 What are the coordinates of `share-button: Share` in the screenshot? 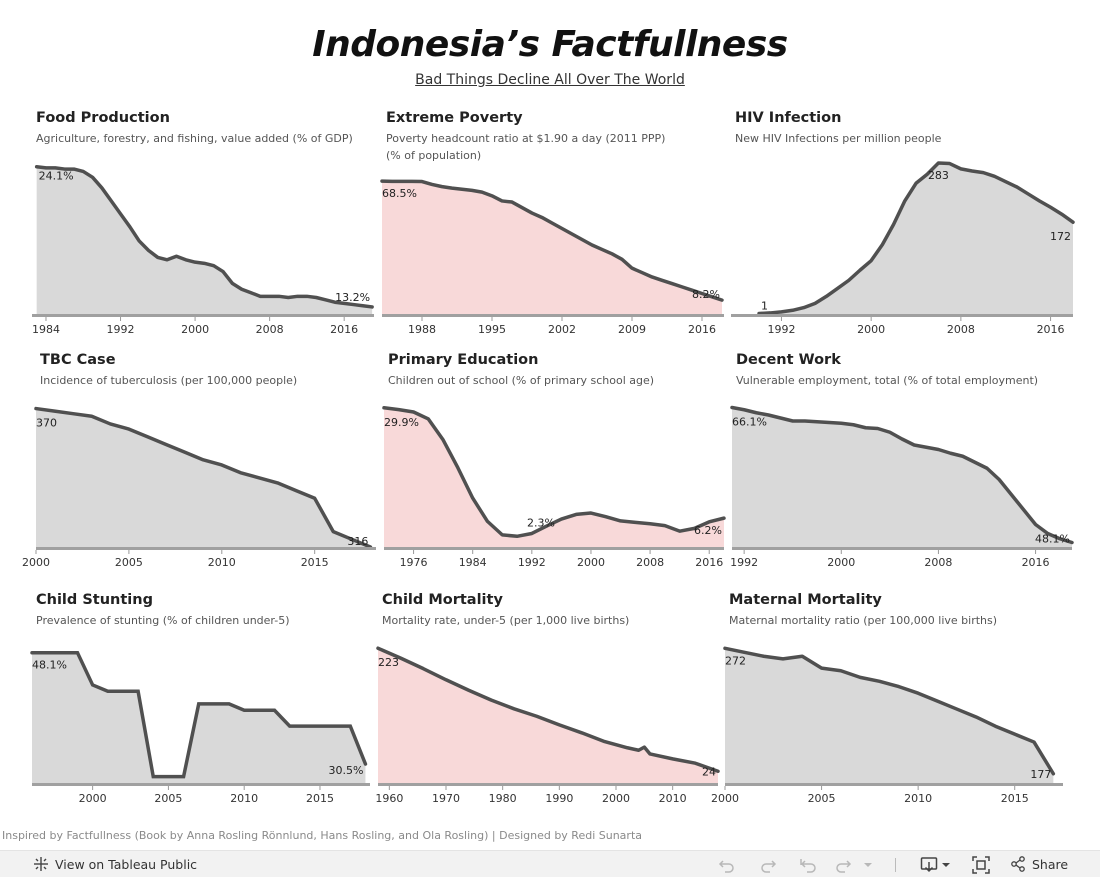 It's located at (1039, 864).